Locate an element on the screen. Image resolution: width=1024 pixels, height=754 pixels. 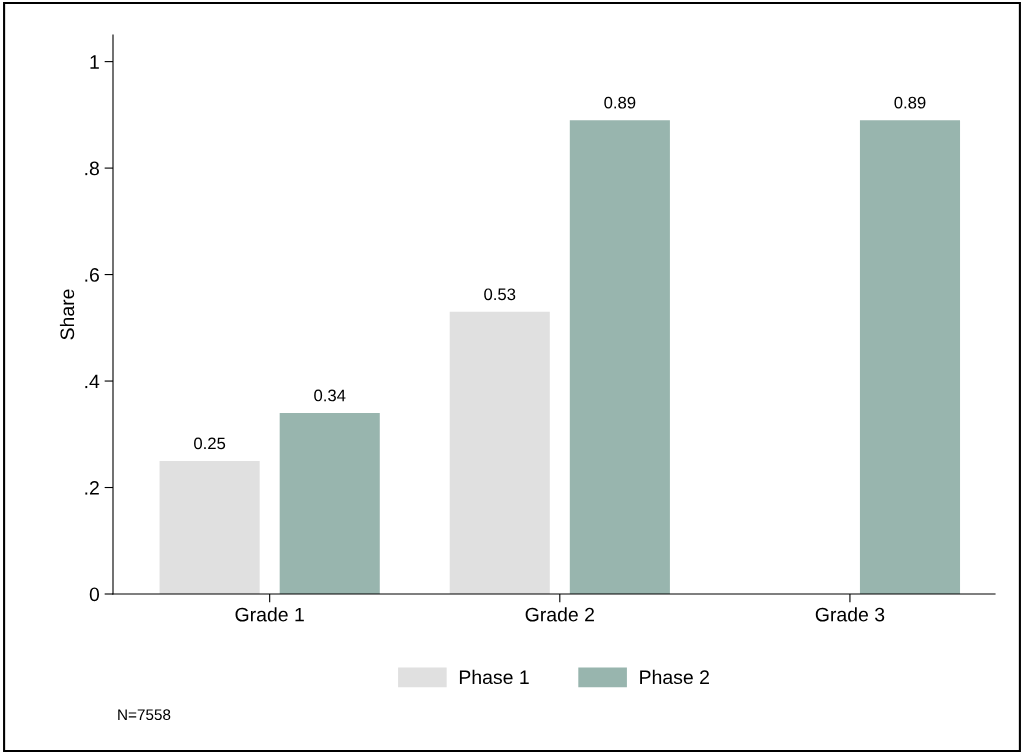
y-tick-label: .6 is located at coordinates (92, 275).